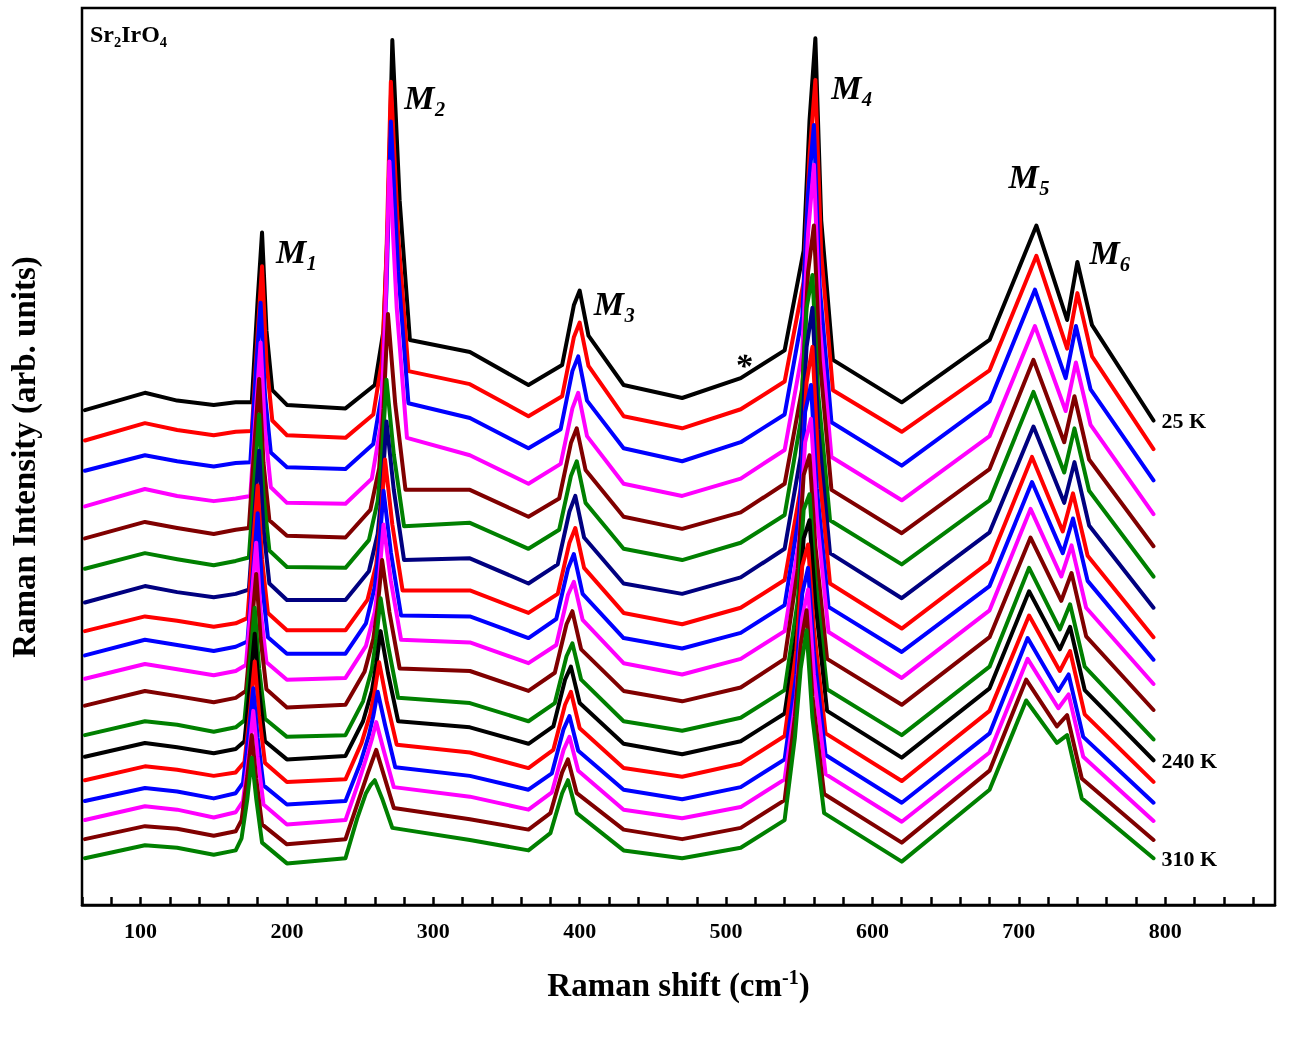 The image size is (1290, 1041). What do you see at coordinates (872, 930) in the screenshot?
I see `x-tick-label: 600` at bounding box center [872, 930].